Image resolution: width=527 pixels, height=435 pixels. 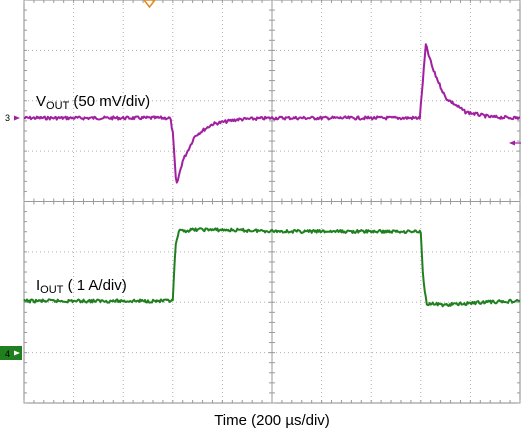 I want to click on ch3-offset-arrow-icon, so click(x=512, y=143).